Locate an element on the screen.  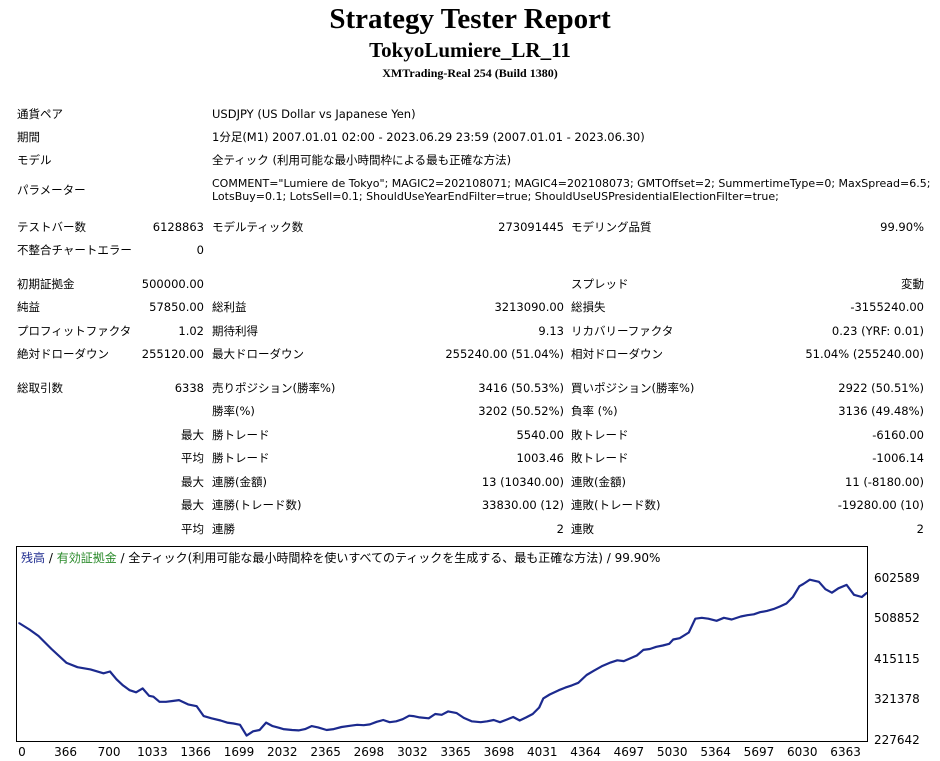
expected-payoff-label: 期待利得 is located at coordinates (235, 331).